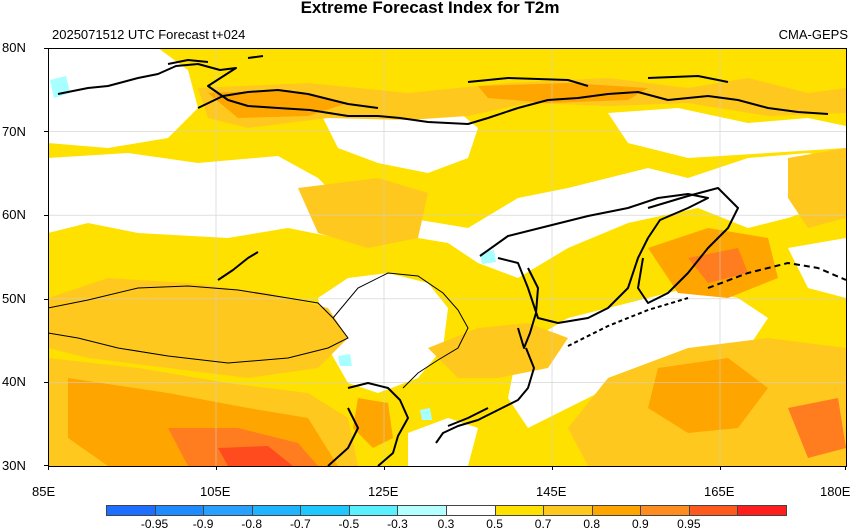 The width and height of the screenshot is (860, 531). Describe the element at coordinates (592, 524) in the screenshot. I see `colorbar-label: 0.8` at that location.